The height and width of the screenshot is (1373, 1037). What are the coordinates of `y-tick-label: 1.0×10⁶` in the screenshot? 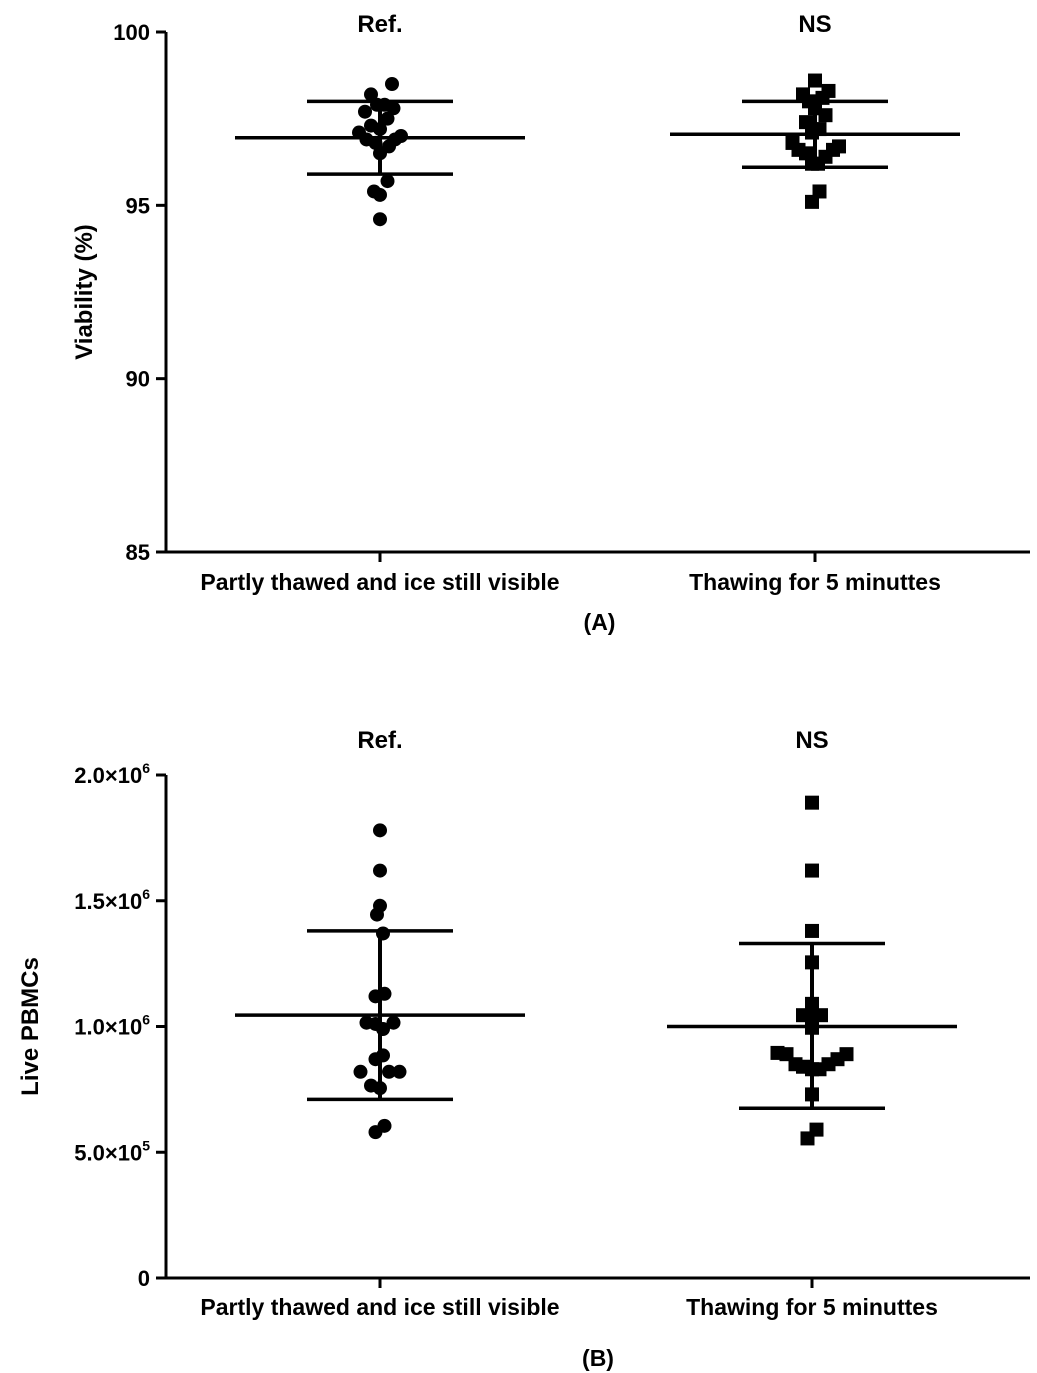 It's located at (112, 1026).